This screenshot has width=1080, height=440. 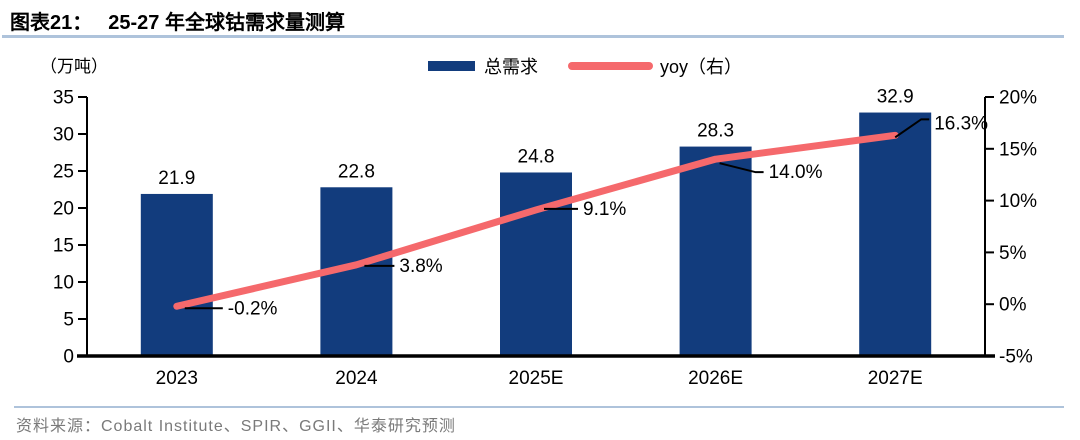 What do you see at coordinates (715, 251) in the screenshot?
I see `demand-bar-2026E` at bounding box center [715, 251].